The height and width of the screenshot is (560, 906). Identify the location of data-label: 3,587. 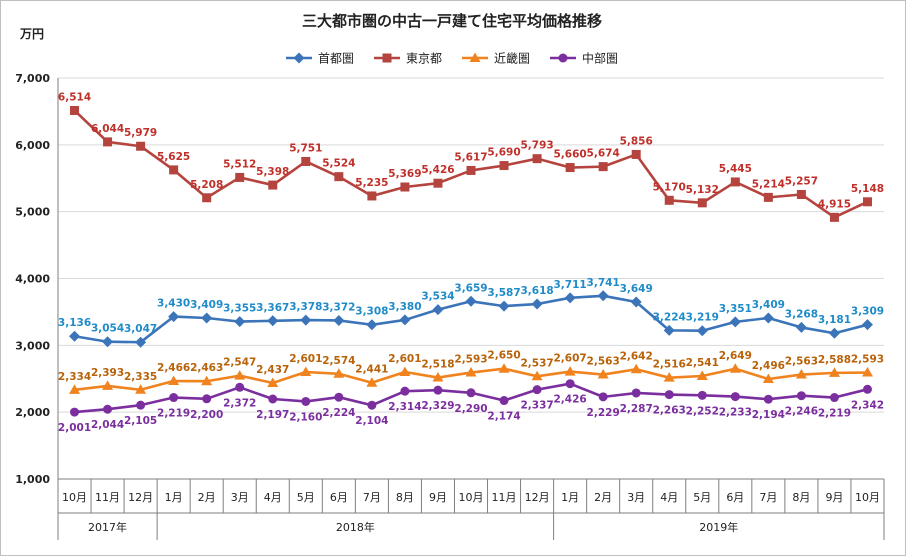
(503, 293).